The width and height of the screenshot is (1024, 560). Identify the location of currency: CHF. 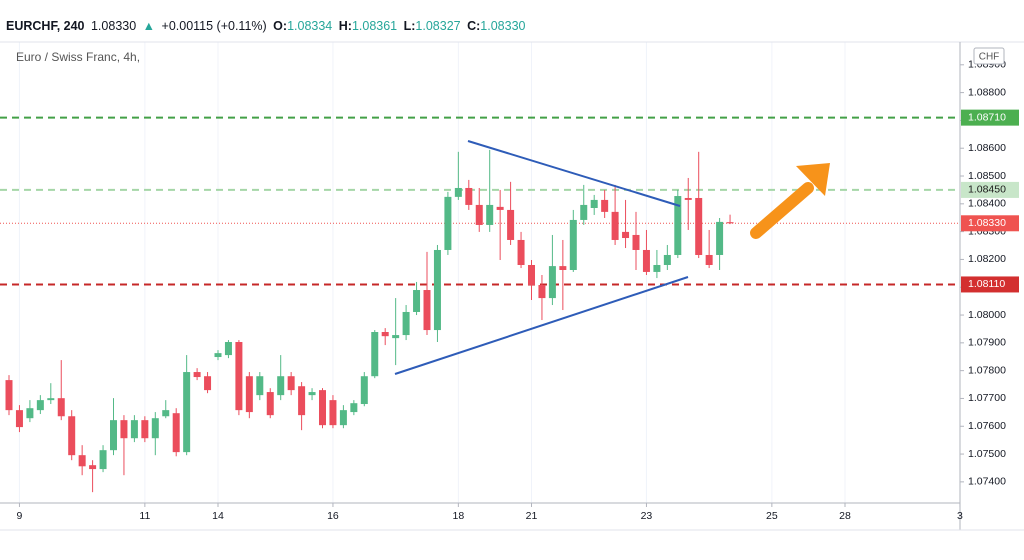
(989, 57).